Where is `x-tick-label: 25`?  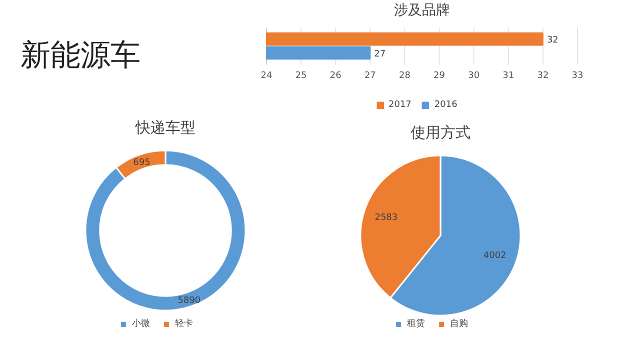
x-tick-label: 25 is located at coordinates (301, 76).